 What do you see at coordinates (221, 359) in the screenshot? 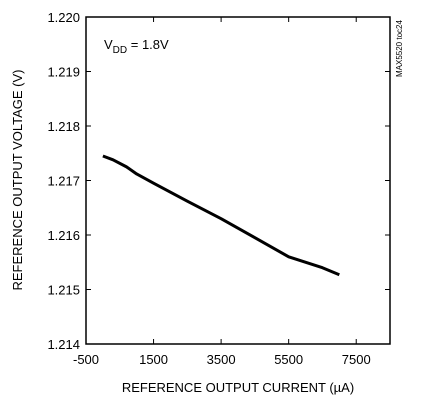
I see `x-tick-label: 3500` at bounding box center [221, 359].